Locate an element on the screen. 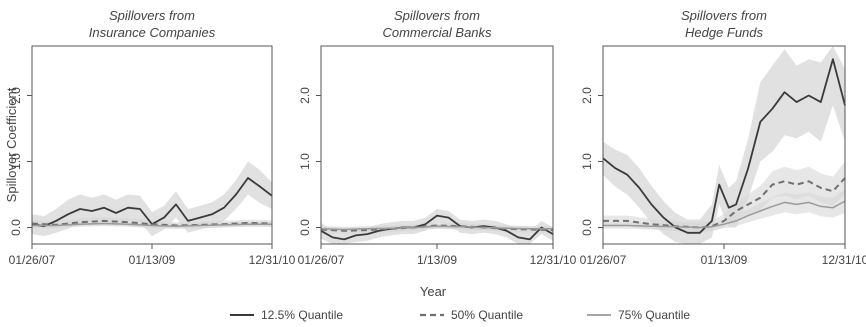 The height and width of the screenshot is (327, 866). panel-title-line: Hedge Funds is located at coordinates (724, 32).